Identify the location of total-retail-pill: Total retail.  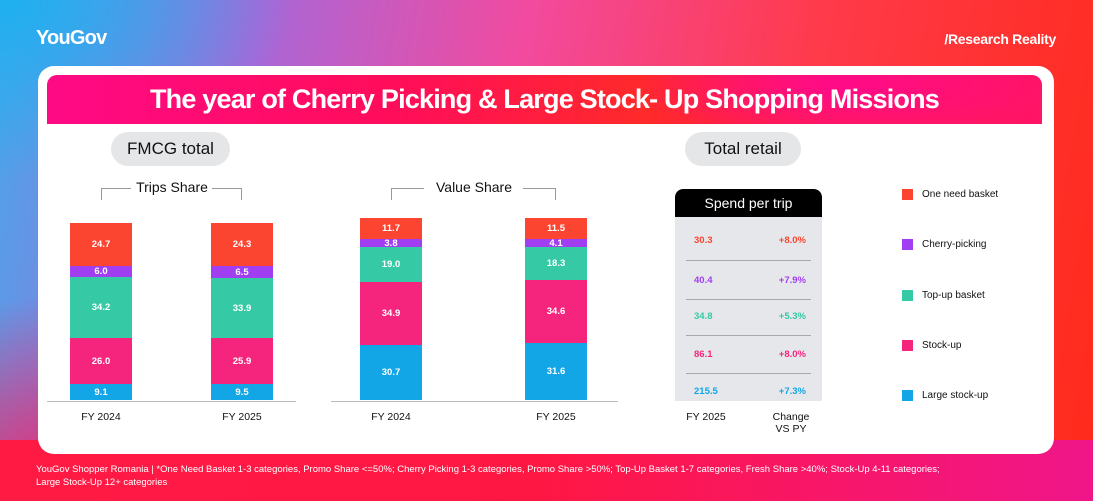
(743, 149).